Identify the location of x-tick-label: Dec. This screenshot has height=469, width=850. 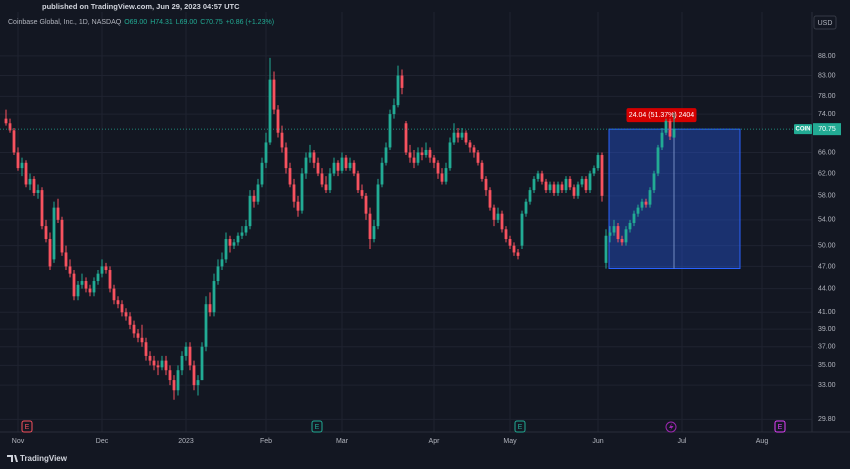
(102, 441).